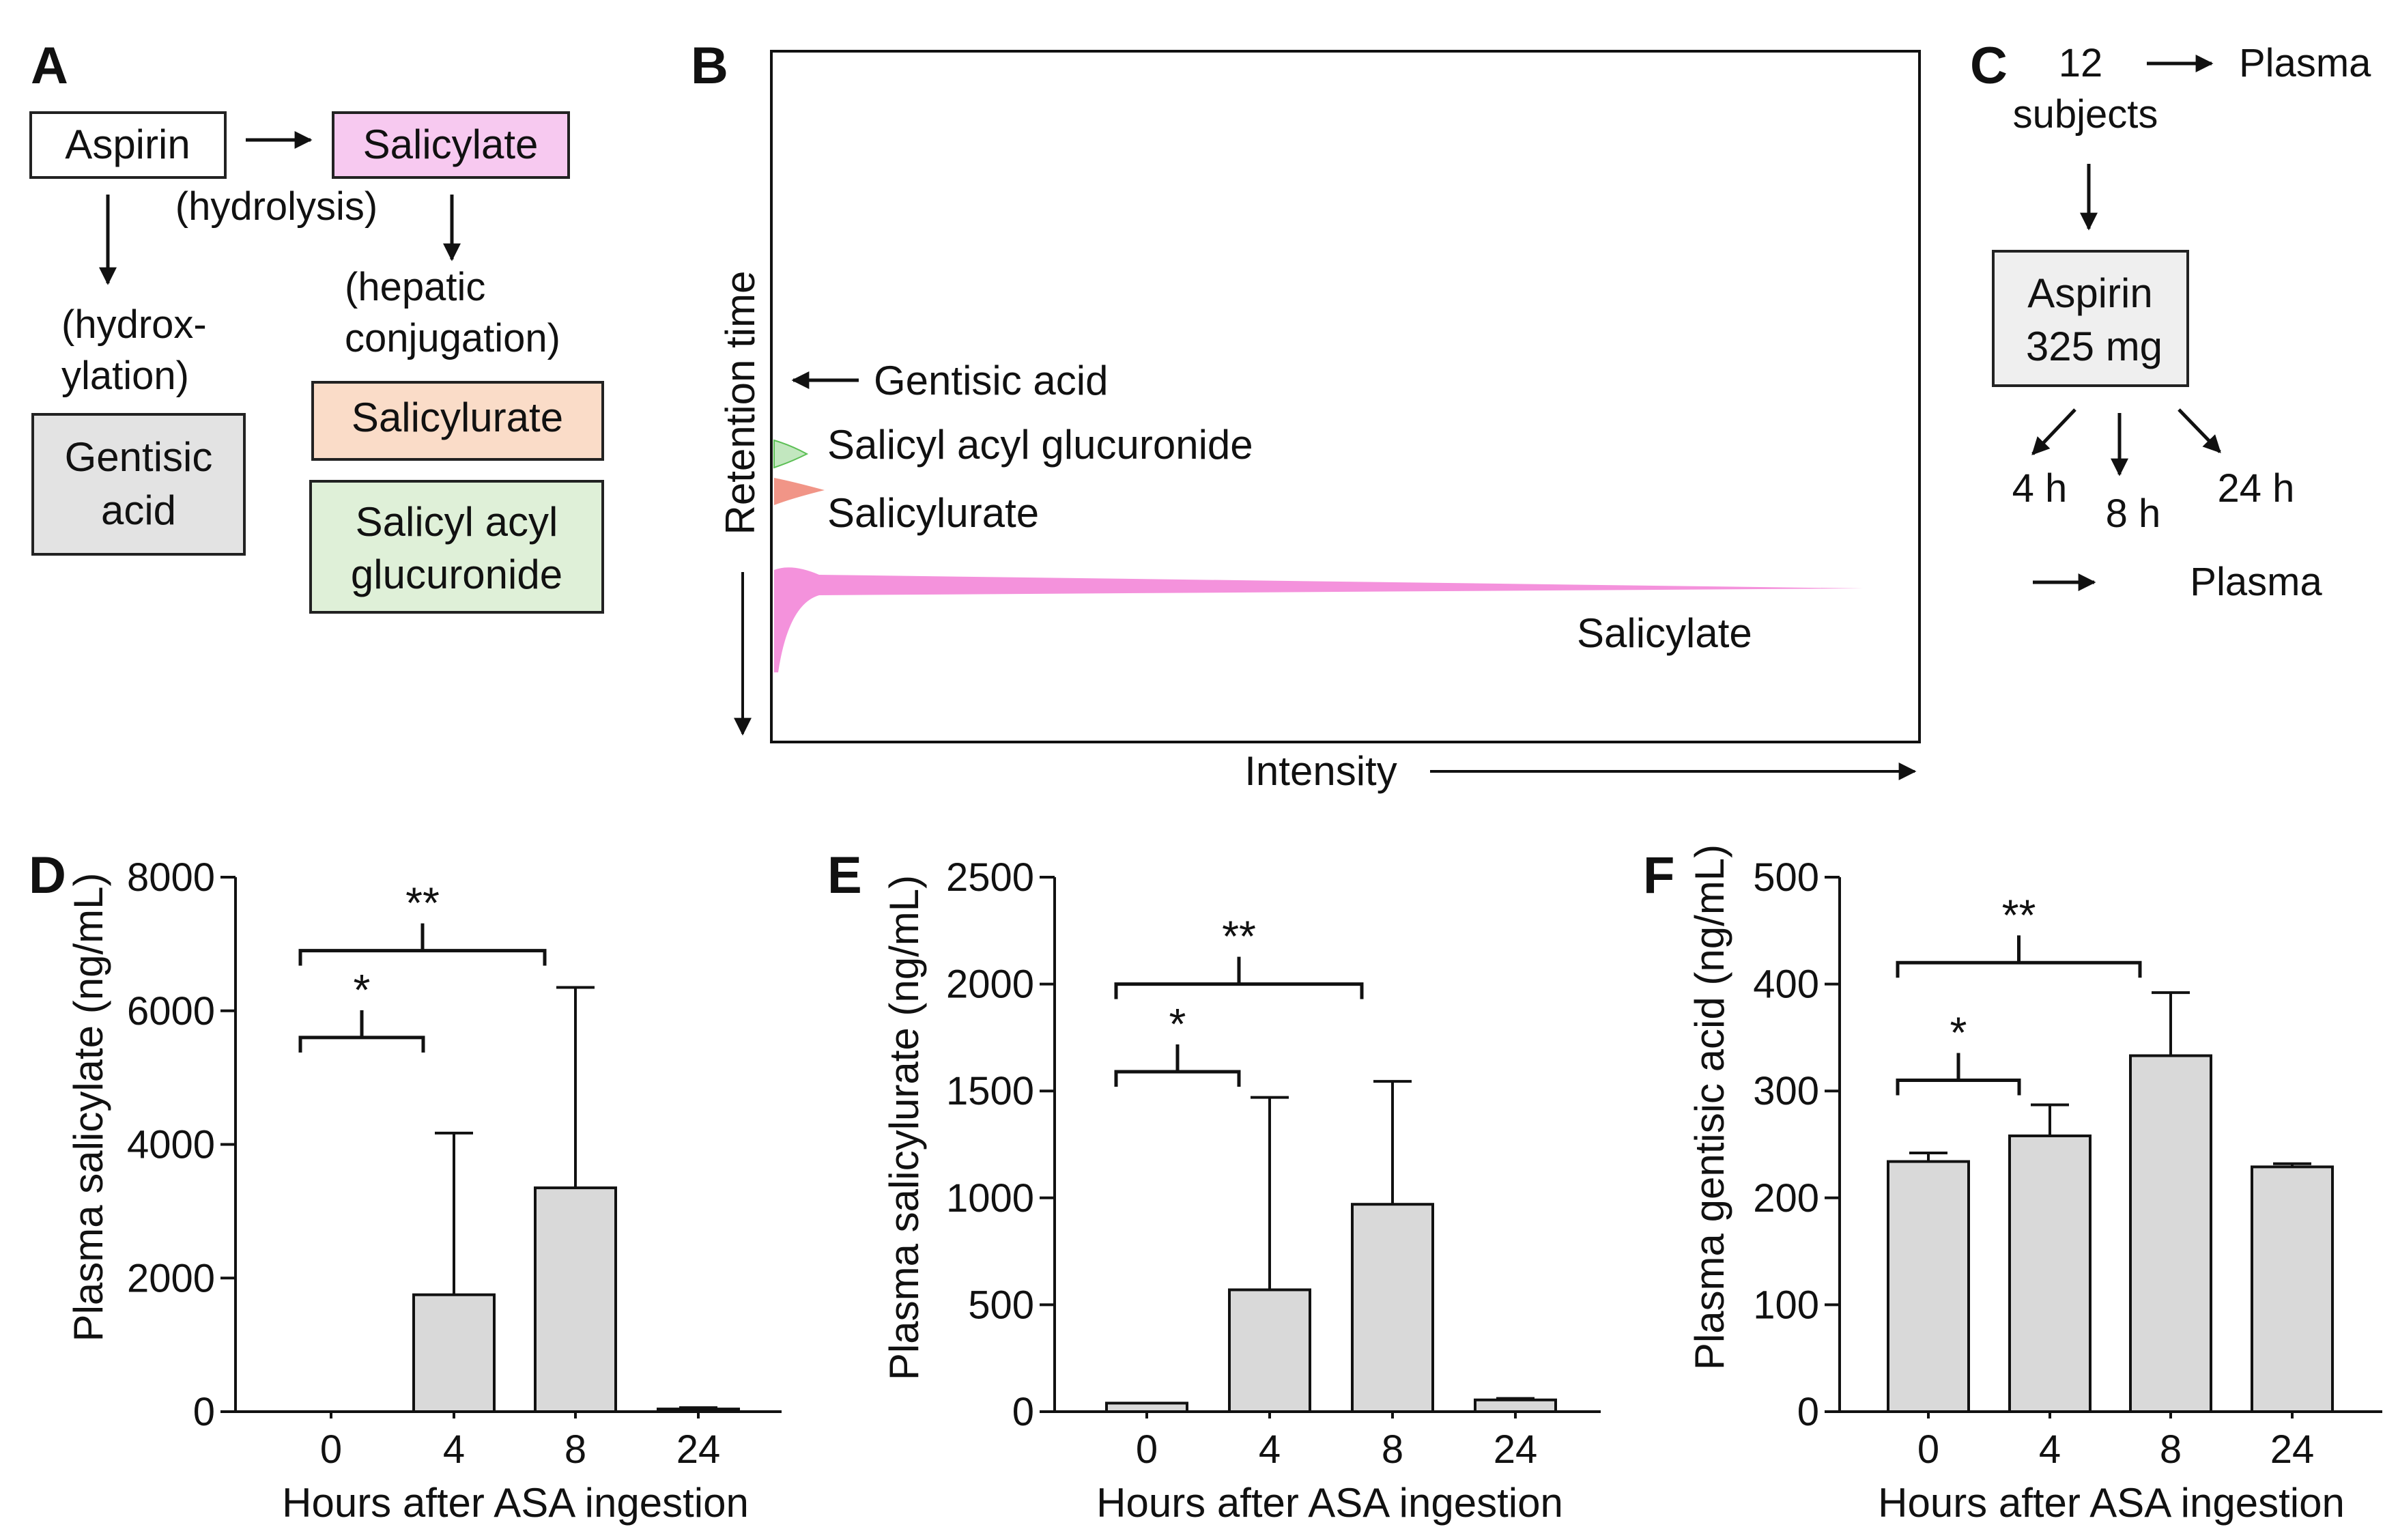  Describe the element at coordinates (456, 574) in the screenshot. I see `glucuronide-label-2: glucuronide` at that location.